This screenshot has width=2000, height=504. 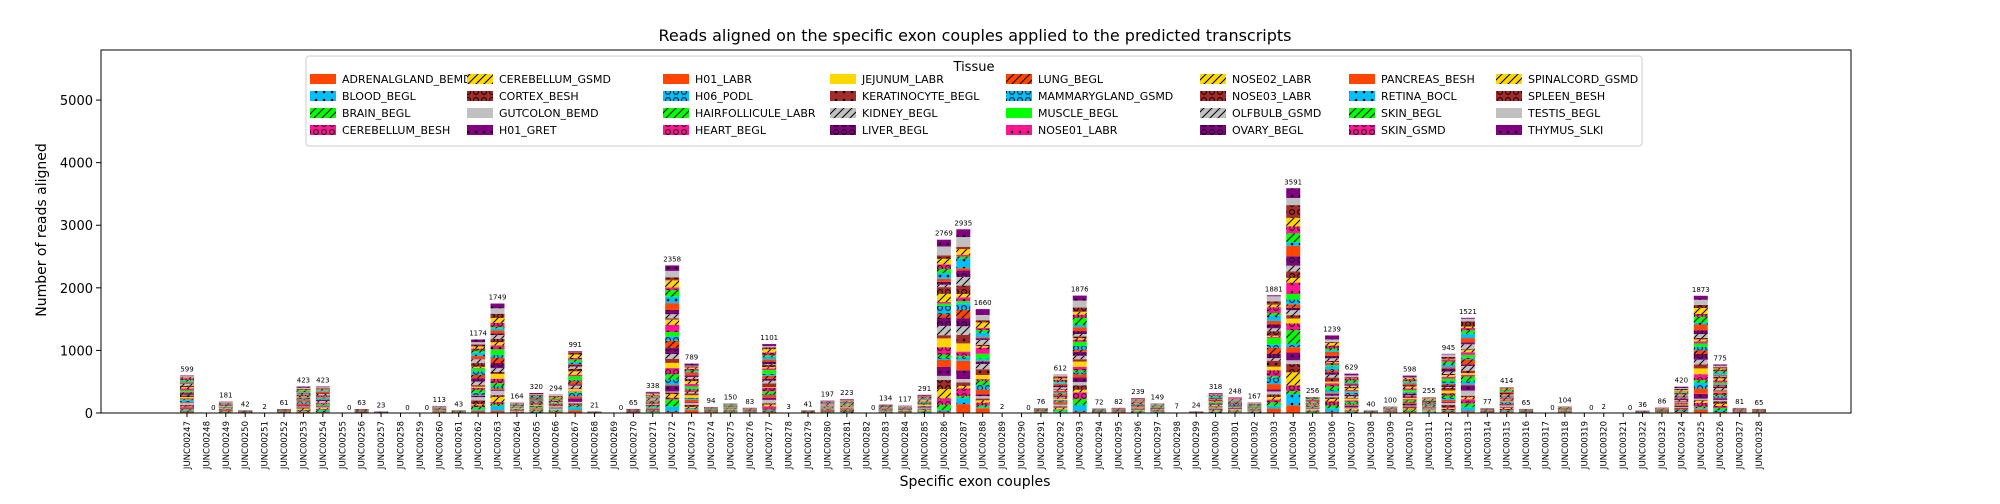 What do you see at coordinates (1105, 96) in the screenshot?
I see `legend-label: MAMMARYGLAND_GSMD` at bounding box center [1105, 96].